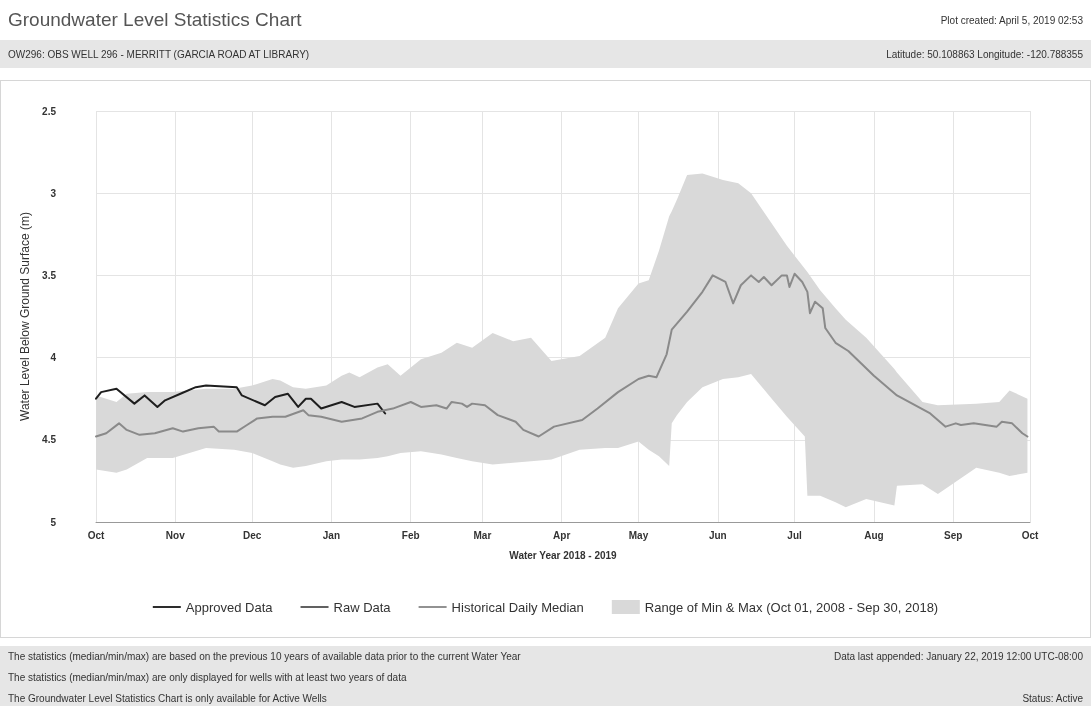 The height and width of the screenshot is (706, 1091). Describe the element at coordinates (168, 699) in the screenshot. I see `text: The Groundwater Level Statistics Chart is only available for Active Wells` at that location.